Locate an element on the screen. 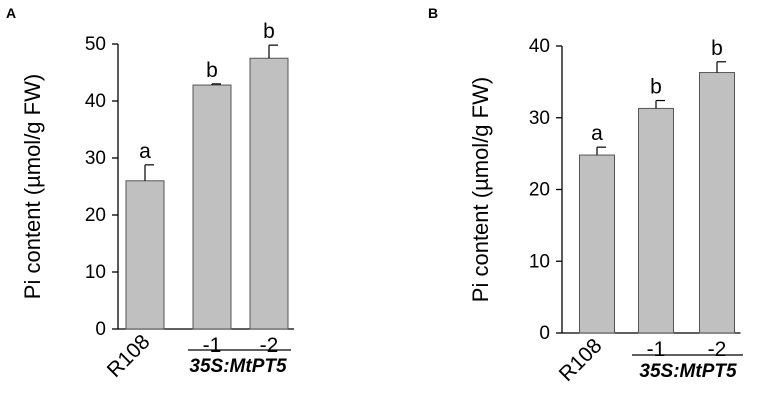 This screenshot has height=403, width=767. panel-label: A is located at coordinates (11, 13).